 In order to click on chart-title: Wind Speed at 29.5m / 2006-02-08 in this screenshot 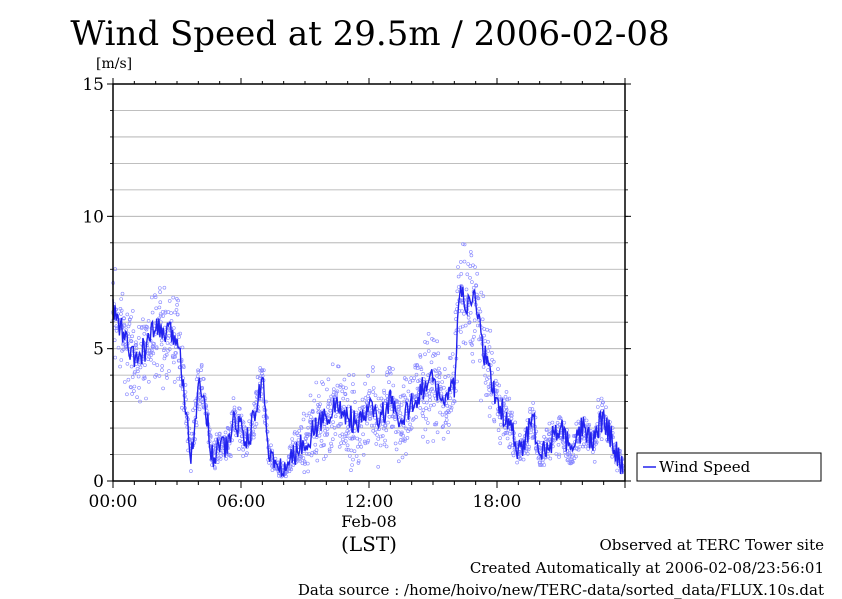, I will do `click(370, 34)`.